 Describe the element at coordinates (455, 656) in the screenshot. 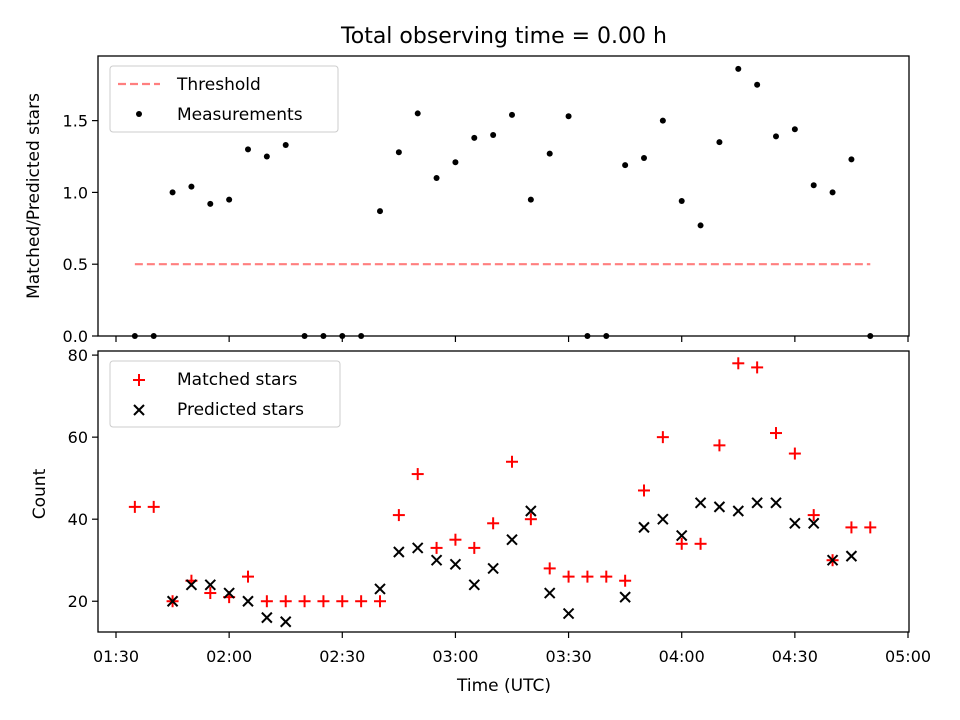

I see `bottom-xtick-label: 03:00` at that location.